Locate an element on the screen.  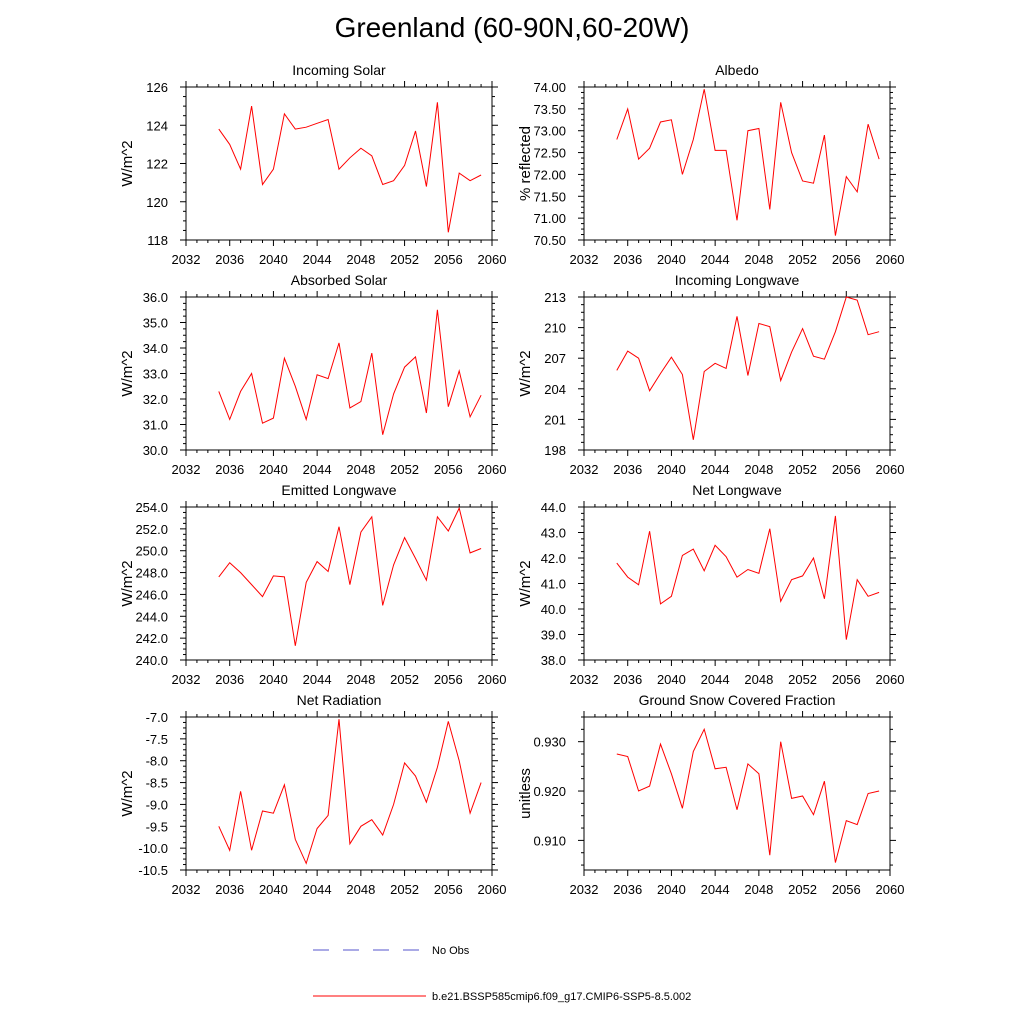
incoming-longwave-xtick-label: 2044 is located at coordinates (715, 469).